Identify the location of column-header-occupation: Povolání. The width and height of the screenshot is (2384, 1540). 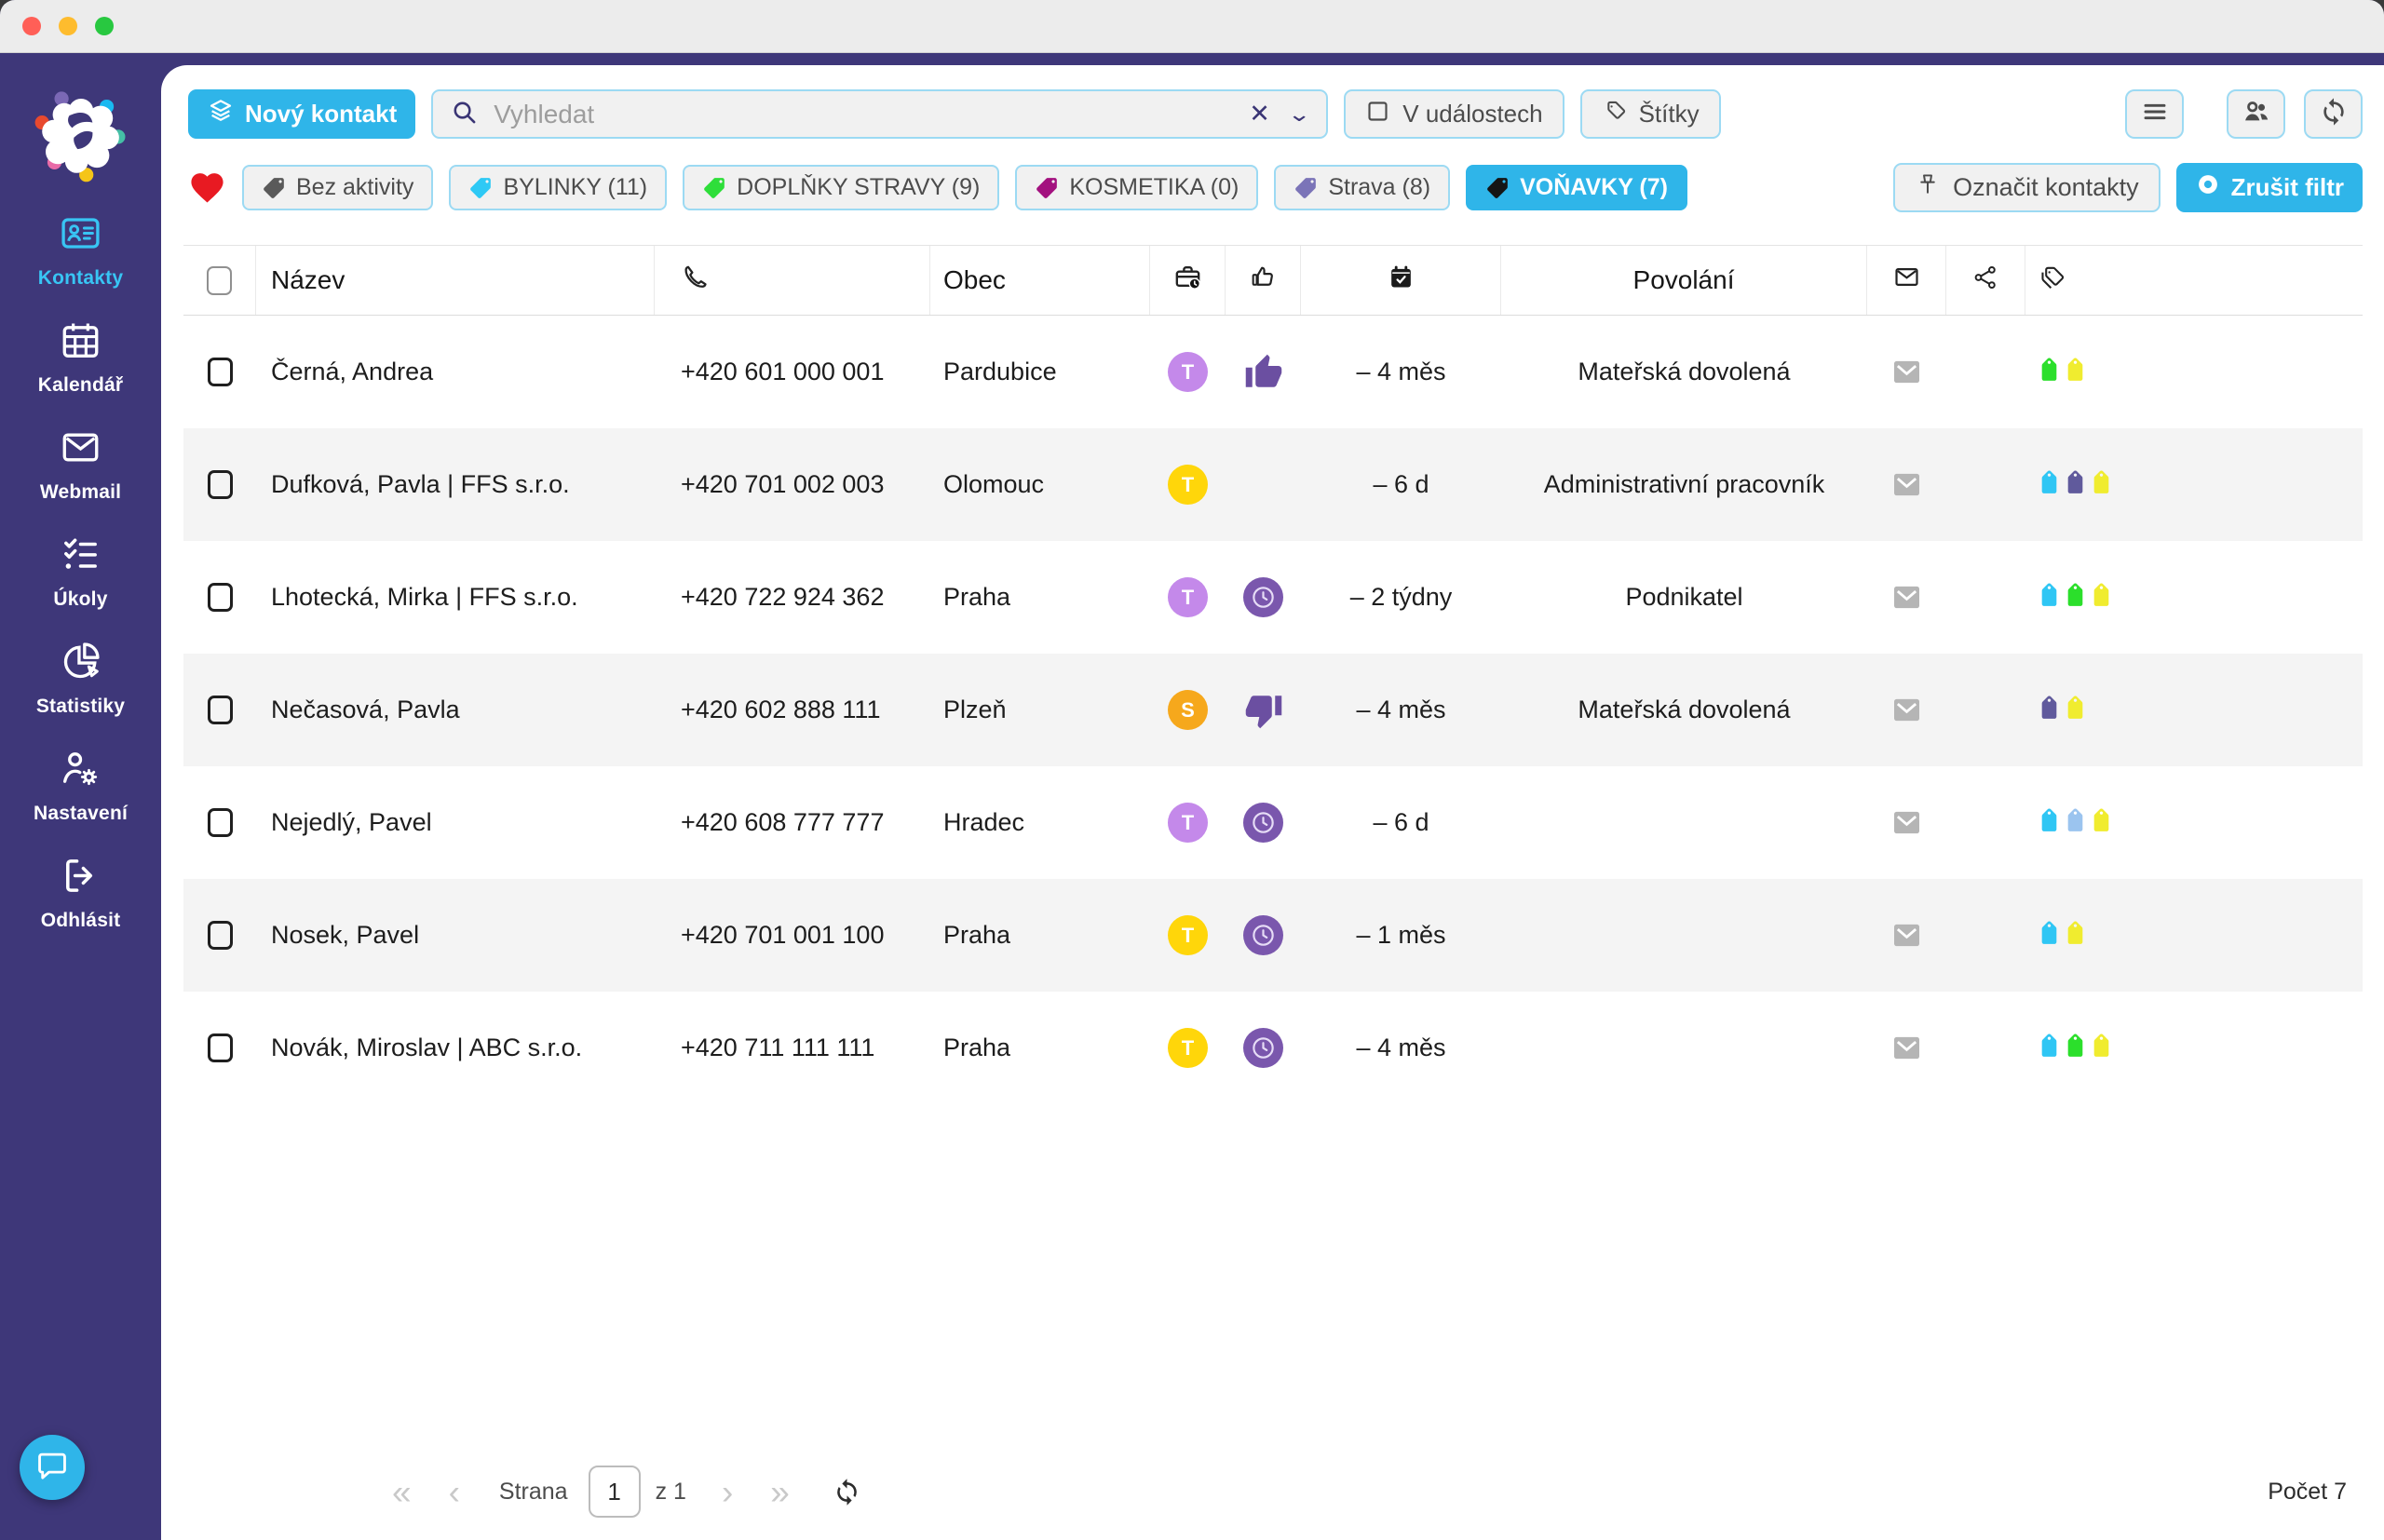
(1684, 280).